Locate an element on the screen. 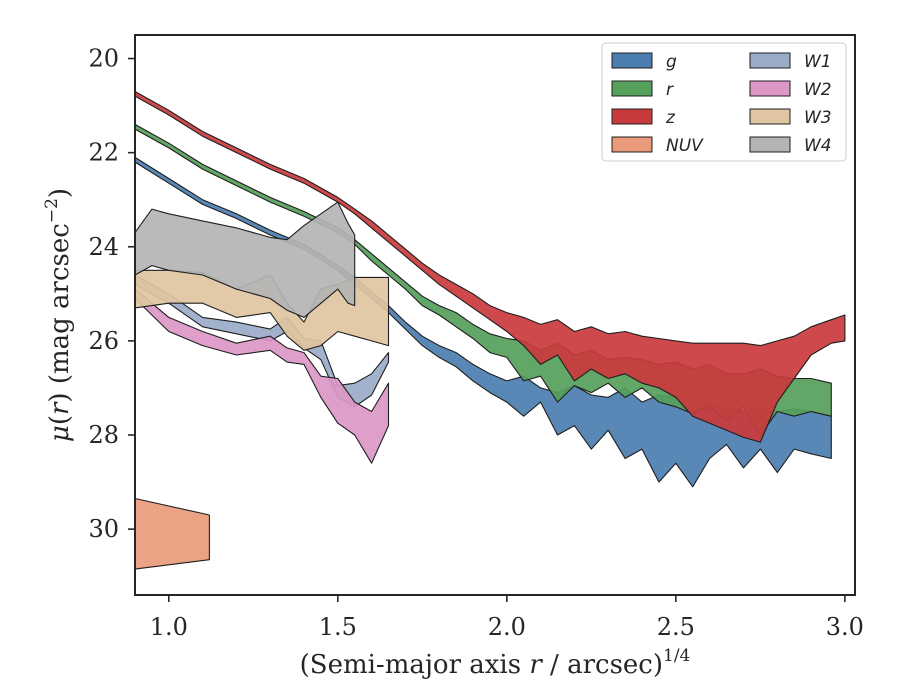 The width and height of the screenshot is (900, 700). legend: grz NUV W1 W2 W3 W4 is located at coordinates (724, 102).